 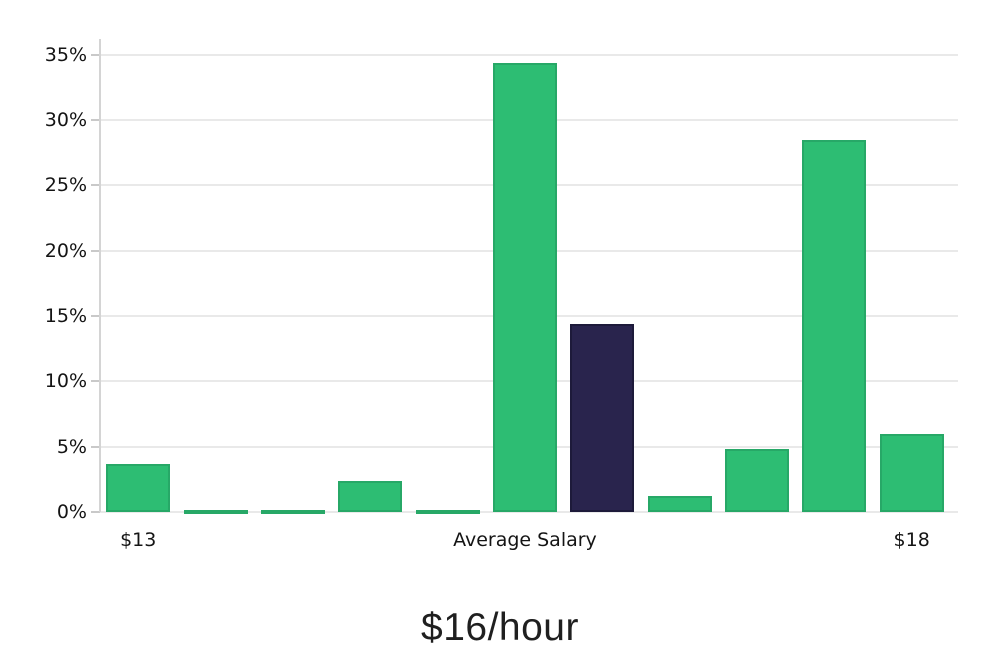 I want to click on y-tick-label: 0%, so click(x=71, y=512).